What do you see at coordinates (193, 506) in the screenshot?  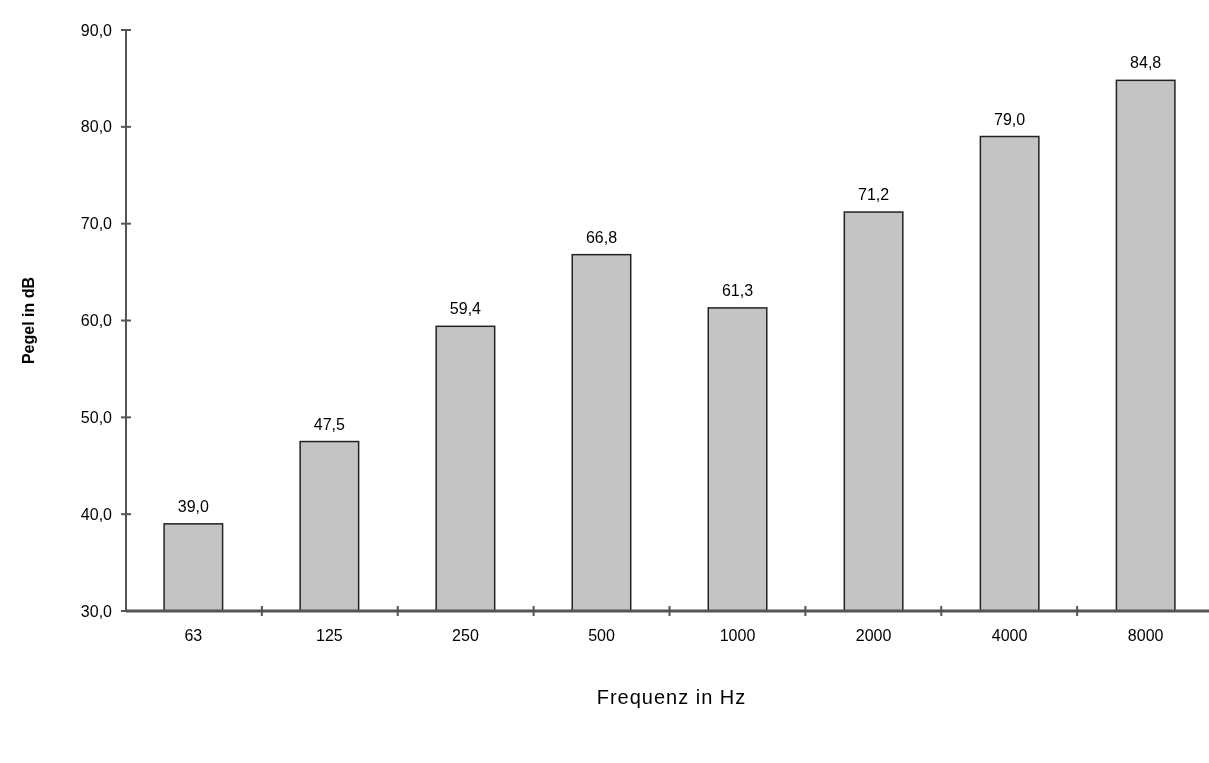 I see `data-label: 39,0` at bounding box center [193, 506].